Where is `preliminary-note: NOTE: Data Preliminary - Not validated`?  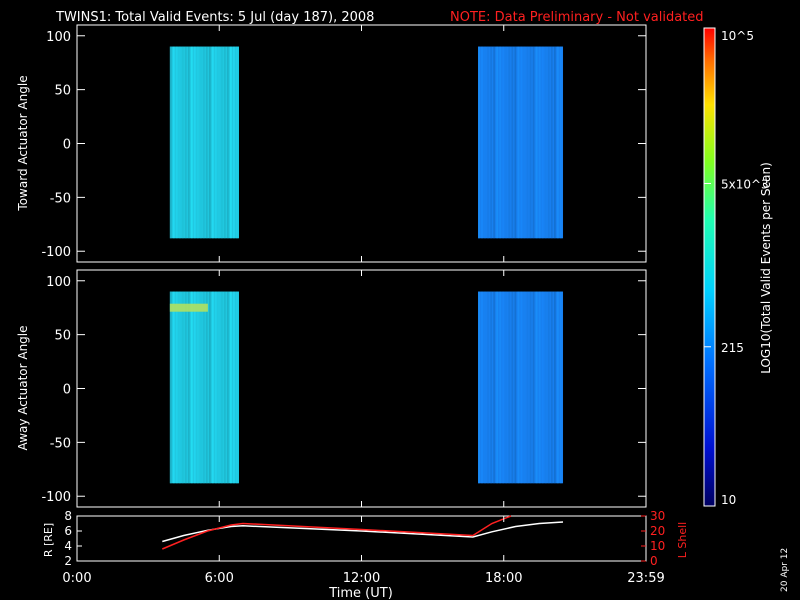
preliminary-note: NOTE: Data Preliminary - Not validated is located at coordinates (577, 17).